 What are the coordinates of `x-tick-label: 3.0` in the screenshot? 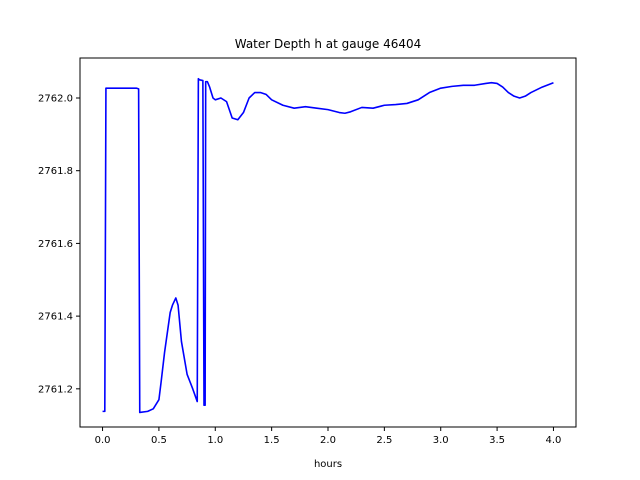 It's located at (441, 440).